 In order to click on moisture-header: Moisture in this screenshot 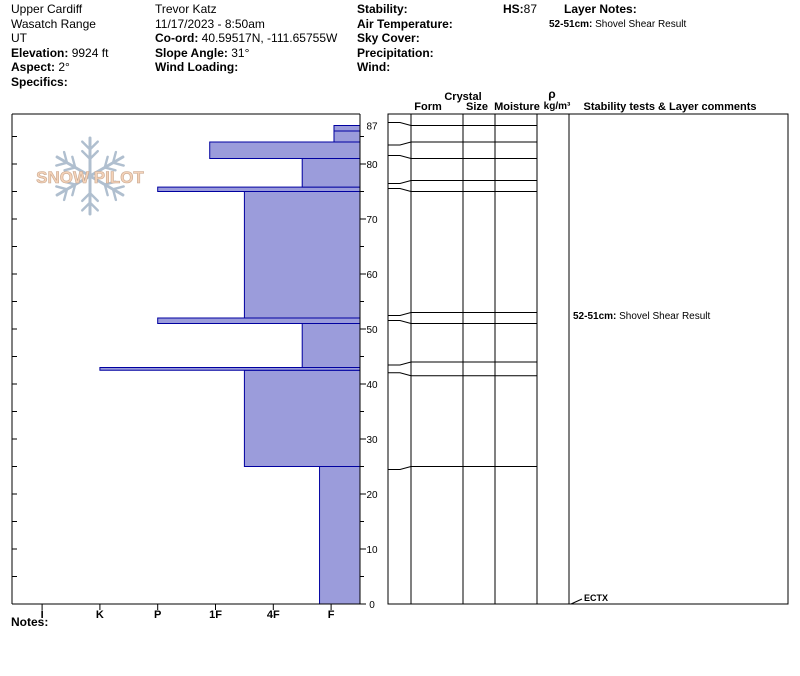, I will do `click(517, 107)`.